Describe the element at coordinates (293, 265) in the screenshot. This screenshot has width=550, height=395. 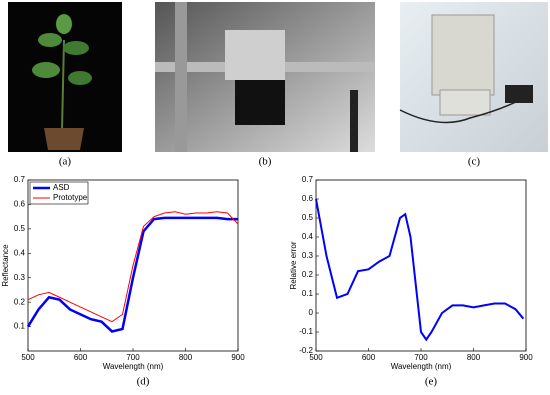
I see `y-axis-label: Relative error` at that location.